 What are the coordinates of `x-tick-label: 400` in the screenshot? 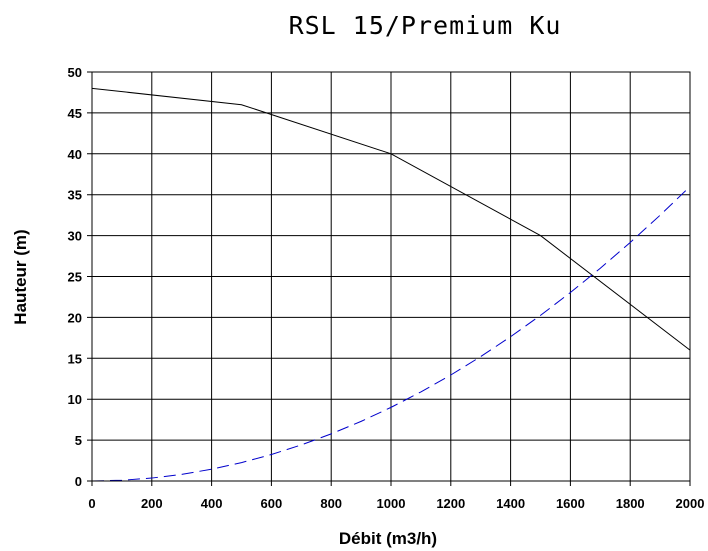 It's located at (212, 503).